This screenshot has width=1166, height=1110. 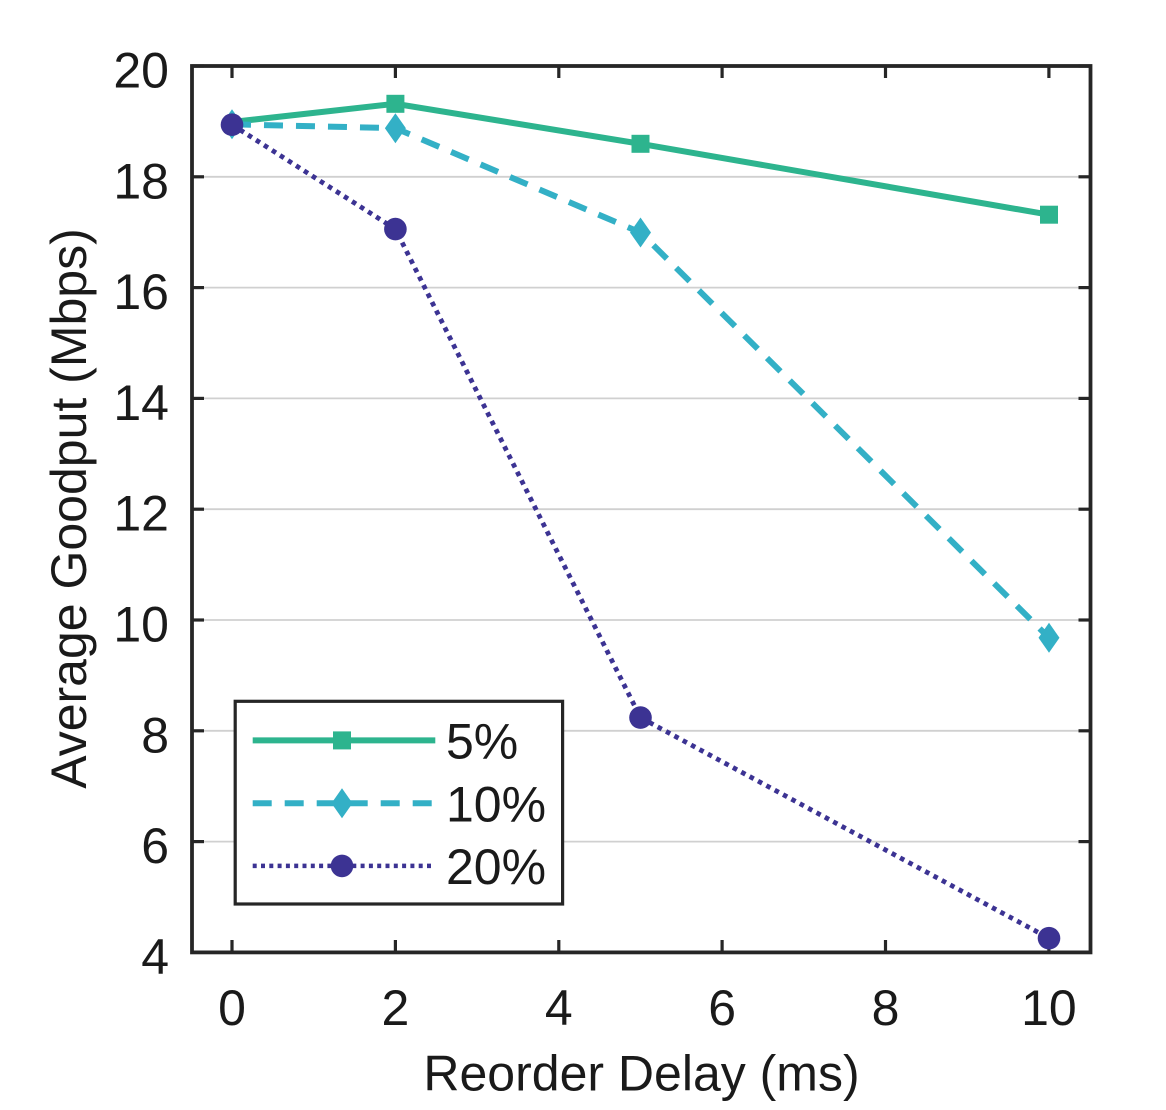 I want to click on svg-text: 14, so click(x=141, y=403).